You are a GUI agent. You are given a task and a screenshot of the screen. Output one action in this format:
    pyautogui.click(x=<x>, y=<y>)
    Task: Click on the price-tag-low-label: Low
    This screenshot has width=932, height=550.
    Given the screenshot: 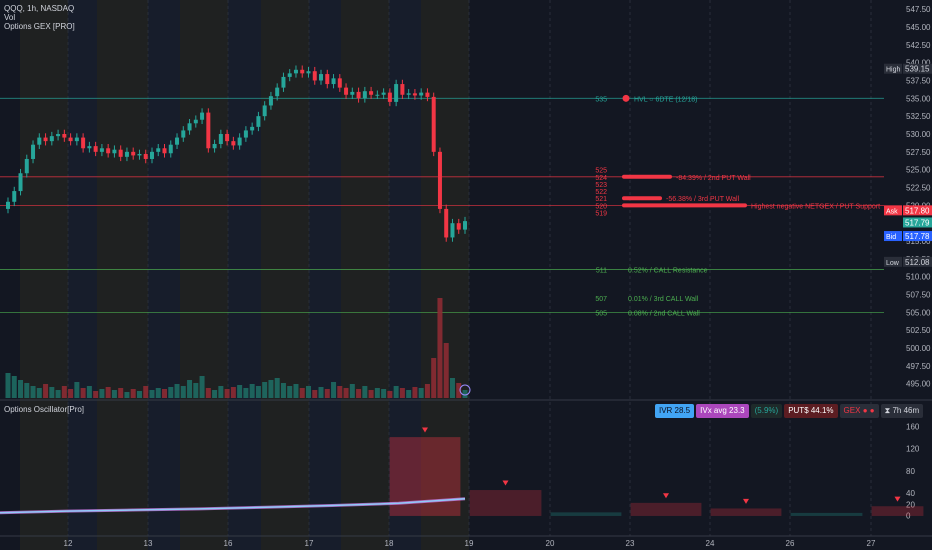 What is the action you would take?
    pyautogui.click(x=893, y=263)
    